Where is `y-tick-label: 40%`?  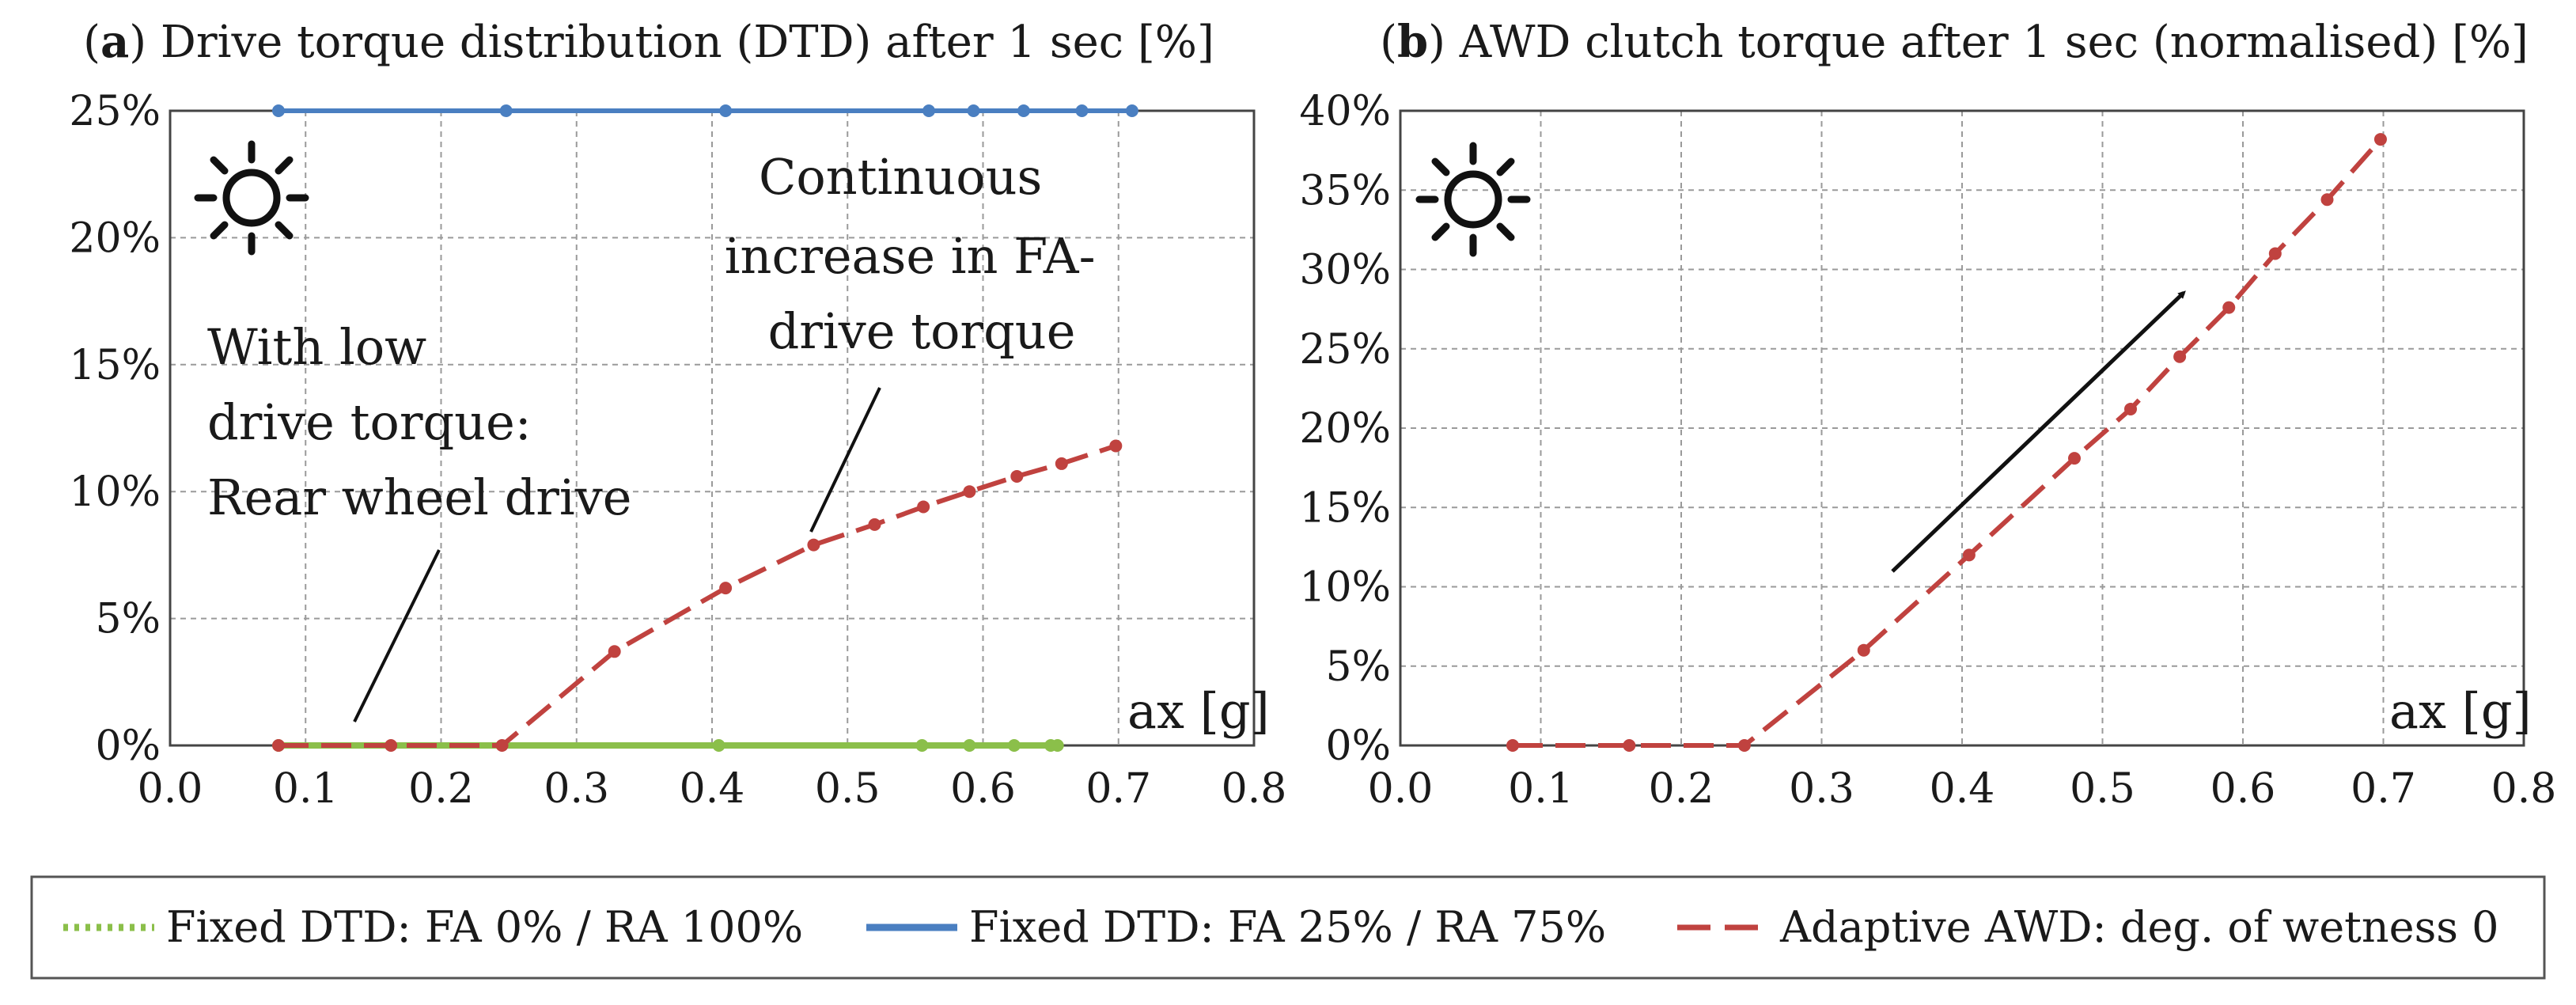 y-tick-label: 40% is located at coordinates (1345, 112).